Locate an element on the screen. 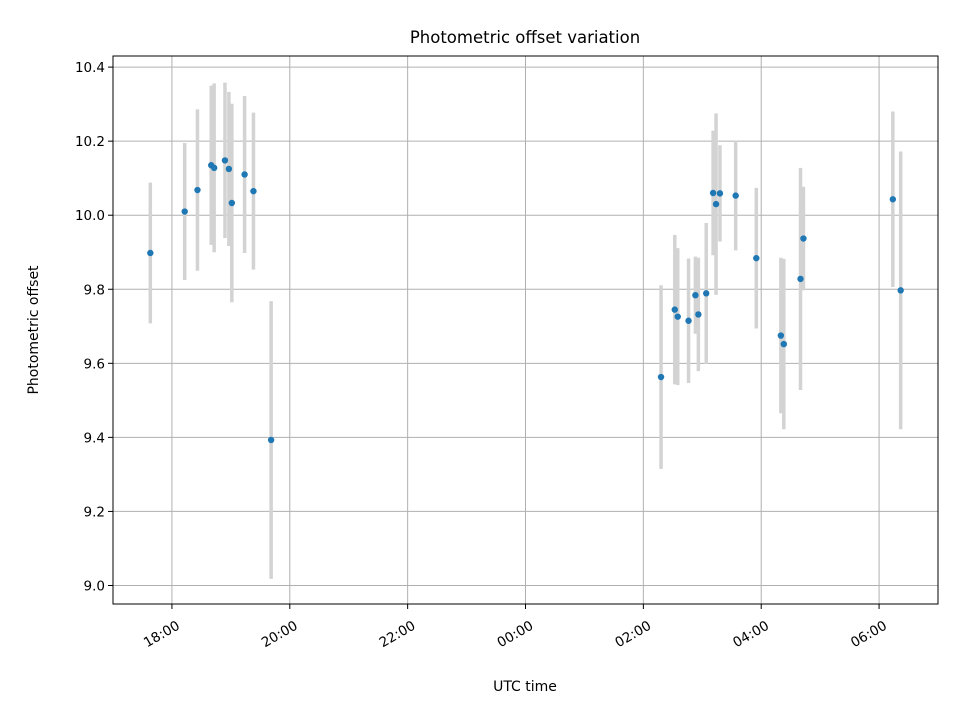  chart-title: Photometric offset variation is located at coordinates (525, 37).